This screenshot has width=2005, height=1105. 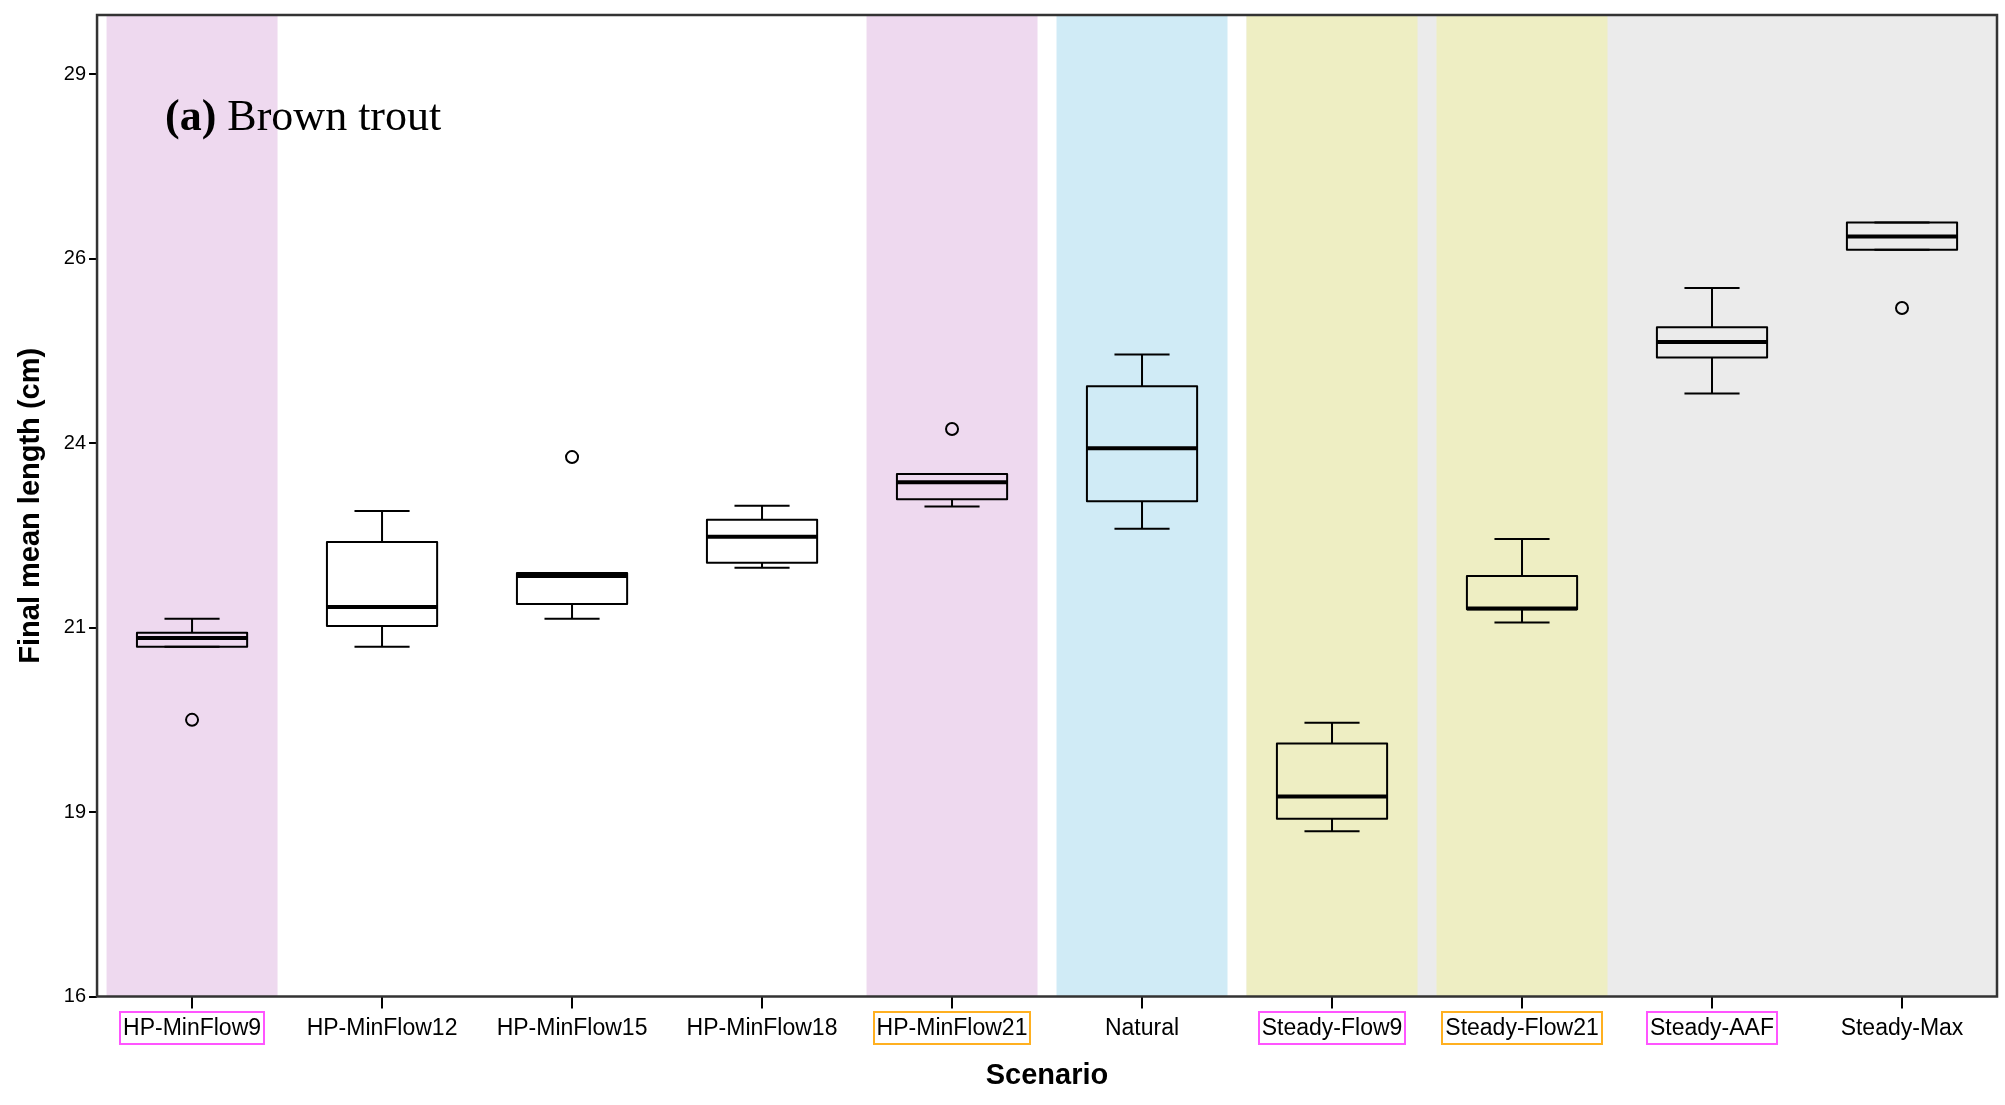 What do you see at coordinates (303, 115) in the screenshot?
I see `annotation: (a) Brown trout` at bounding box center [303, 115].